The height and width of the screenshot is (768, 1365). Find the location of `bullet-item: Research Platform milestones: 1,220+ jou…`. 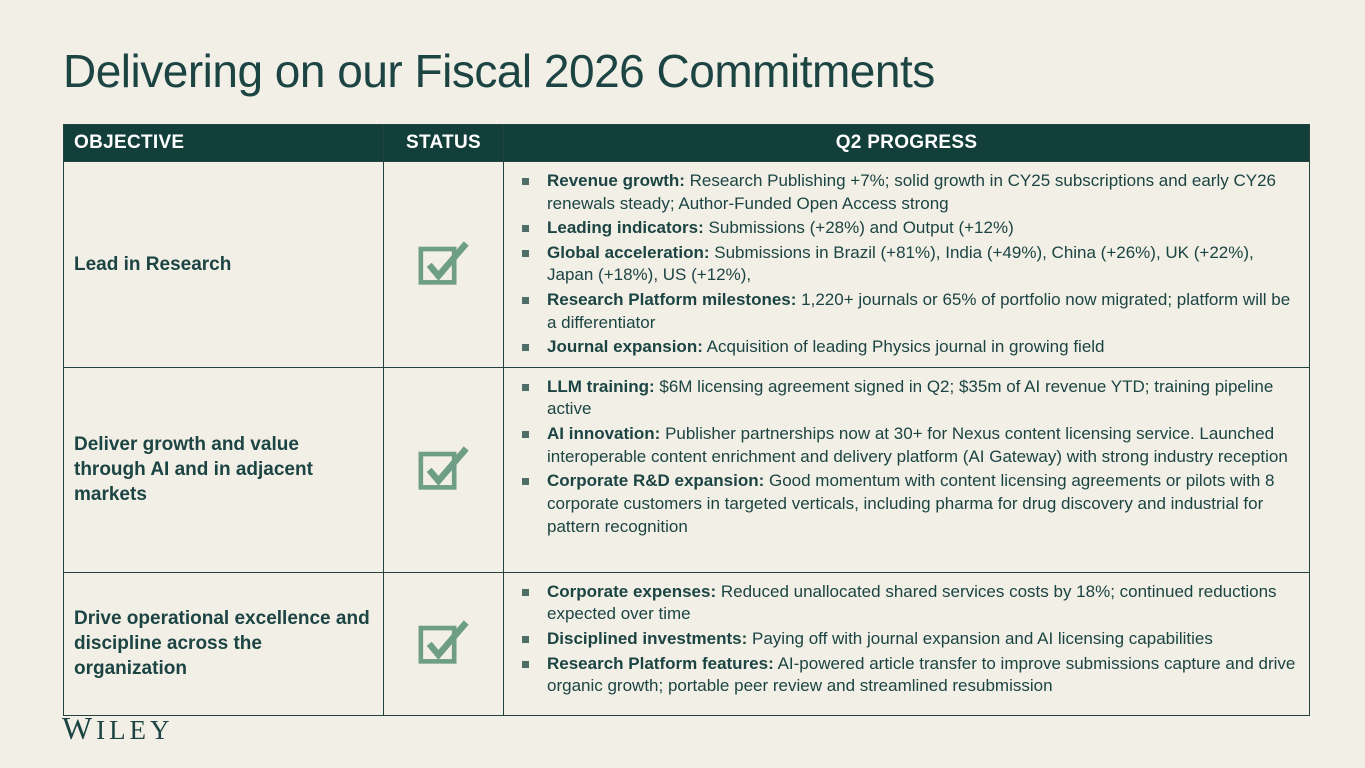

bullet-item: Research Platform milestones: 1,220+ jou… is located at coordinates (906, 311).